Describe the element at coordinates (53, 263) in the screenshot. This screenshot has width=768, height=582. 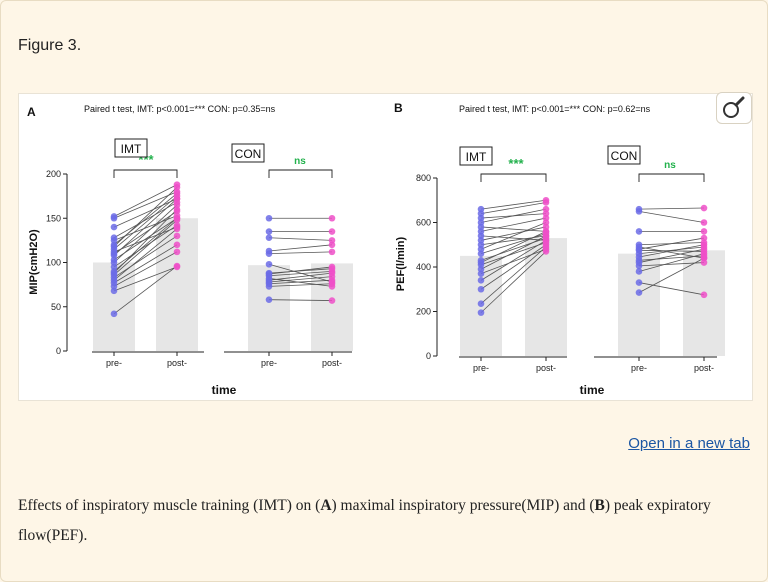
I see `y-tick-label: 100` at that location.